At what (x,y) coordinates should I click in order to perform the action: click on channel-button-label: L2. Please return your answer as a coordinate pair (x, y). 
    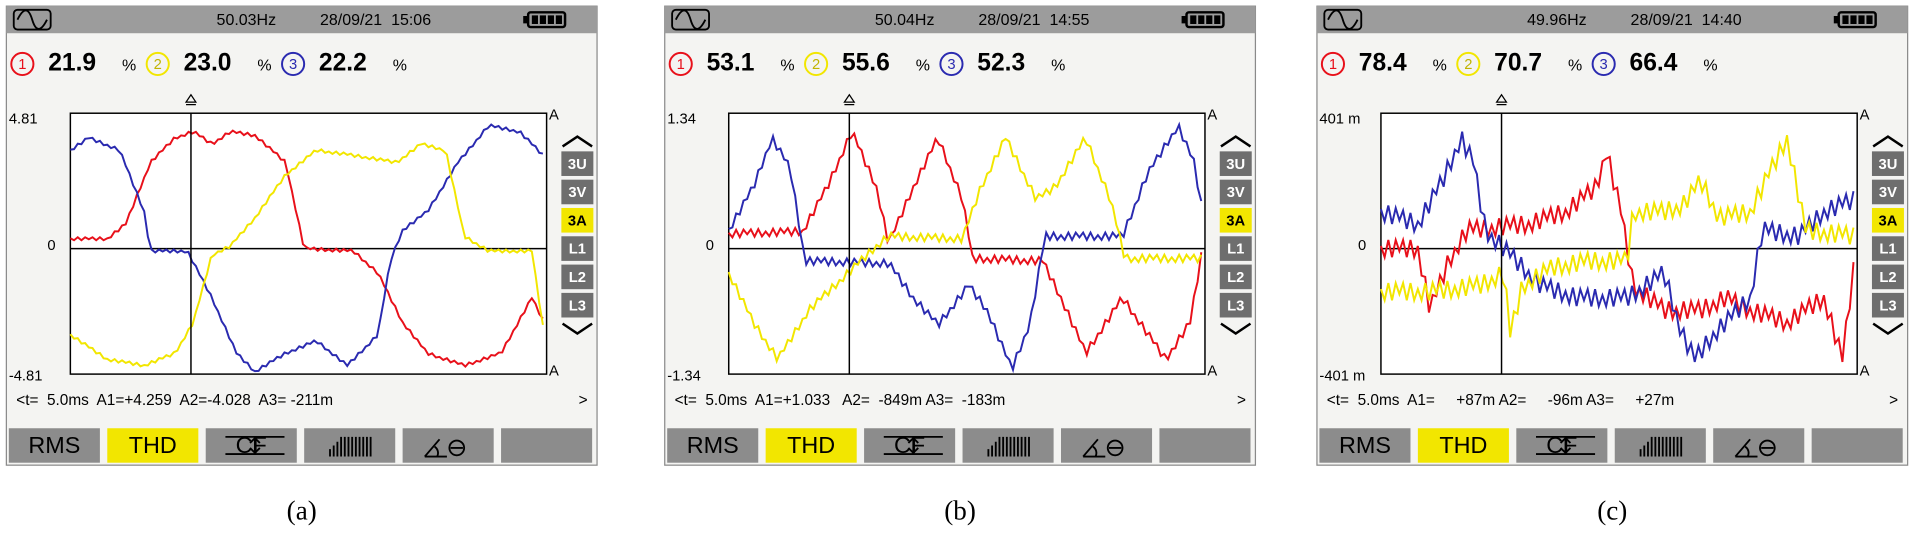
    Looking at the image, I should click on (1235, 278).